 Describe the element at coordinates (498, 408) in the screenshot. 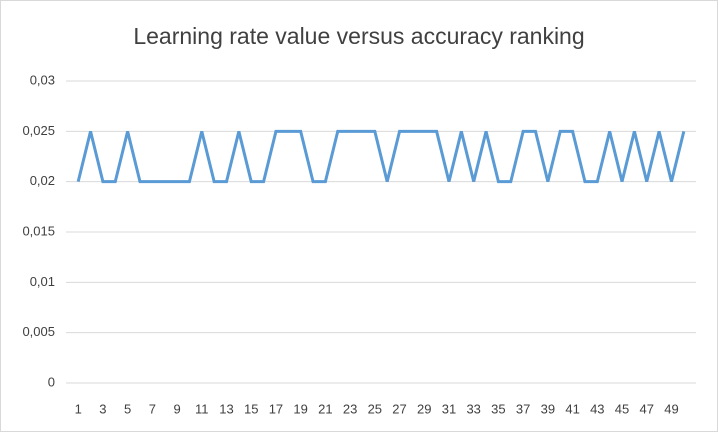

I see `x-tick-label: 35` at that location.